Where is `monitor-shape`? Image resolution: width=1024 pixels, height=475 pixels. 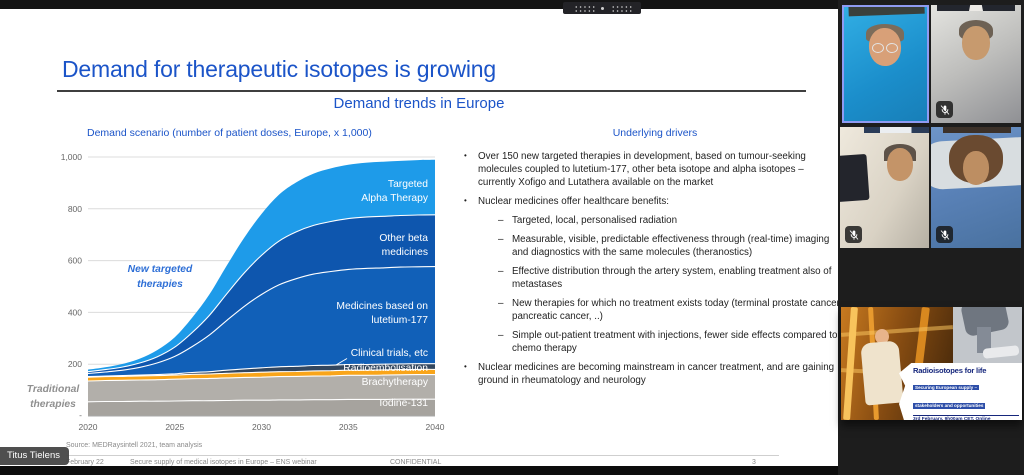 monitor-shape is located at coordinates (855, 178).